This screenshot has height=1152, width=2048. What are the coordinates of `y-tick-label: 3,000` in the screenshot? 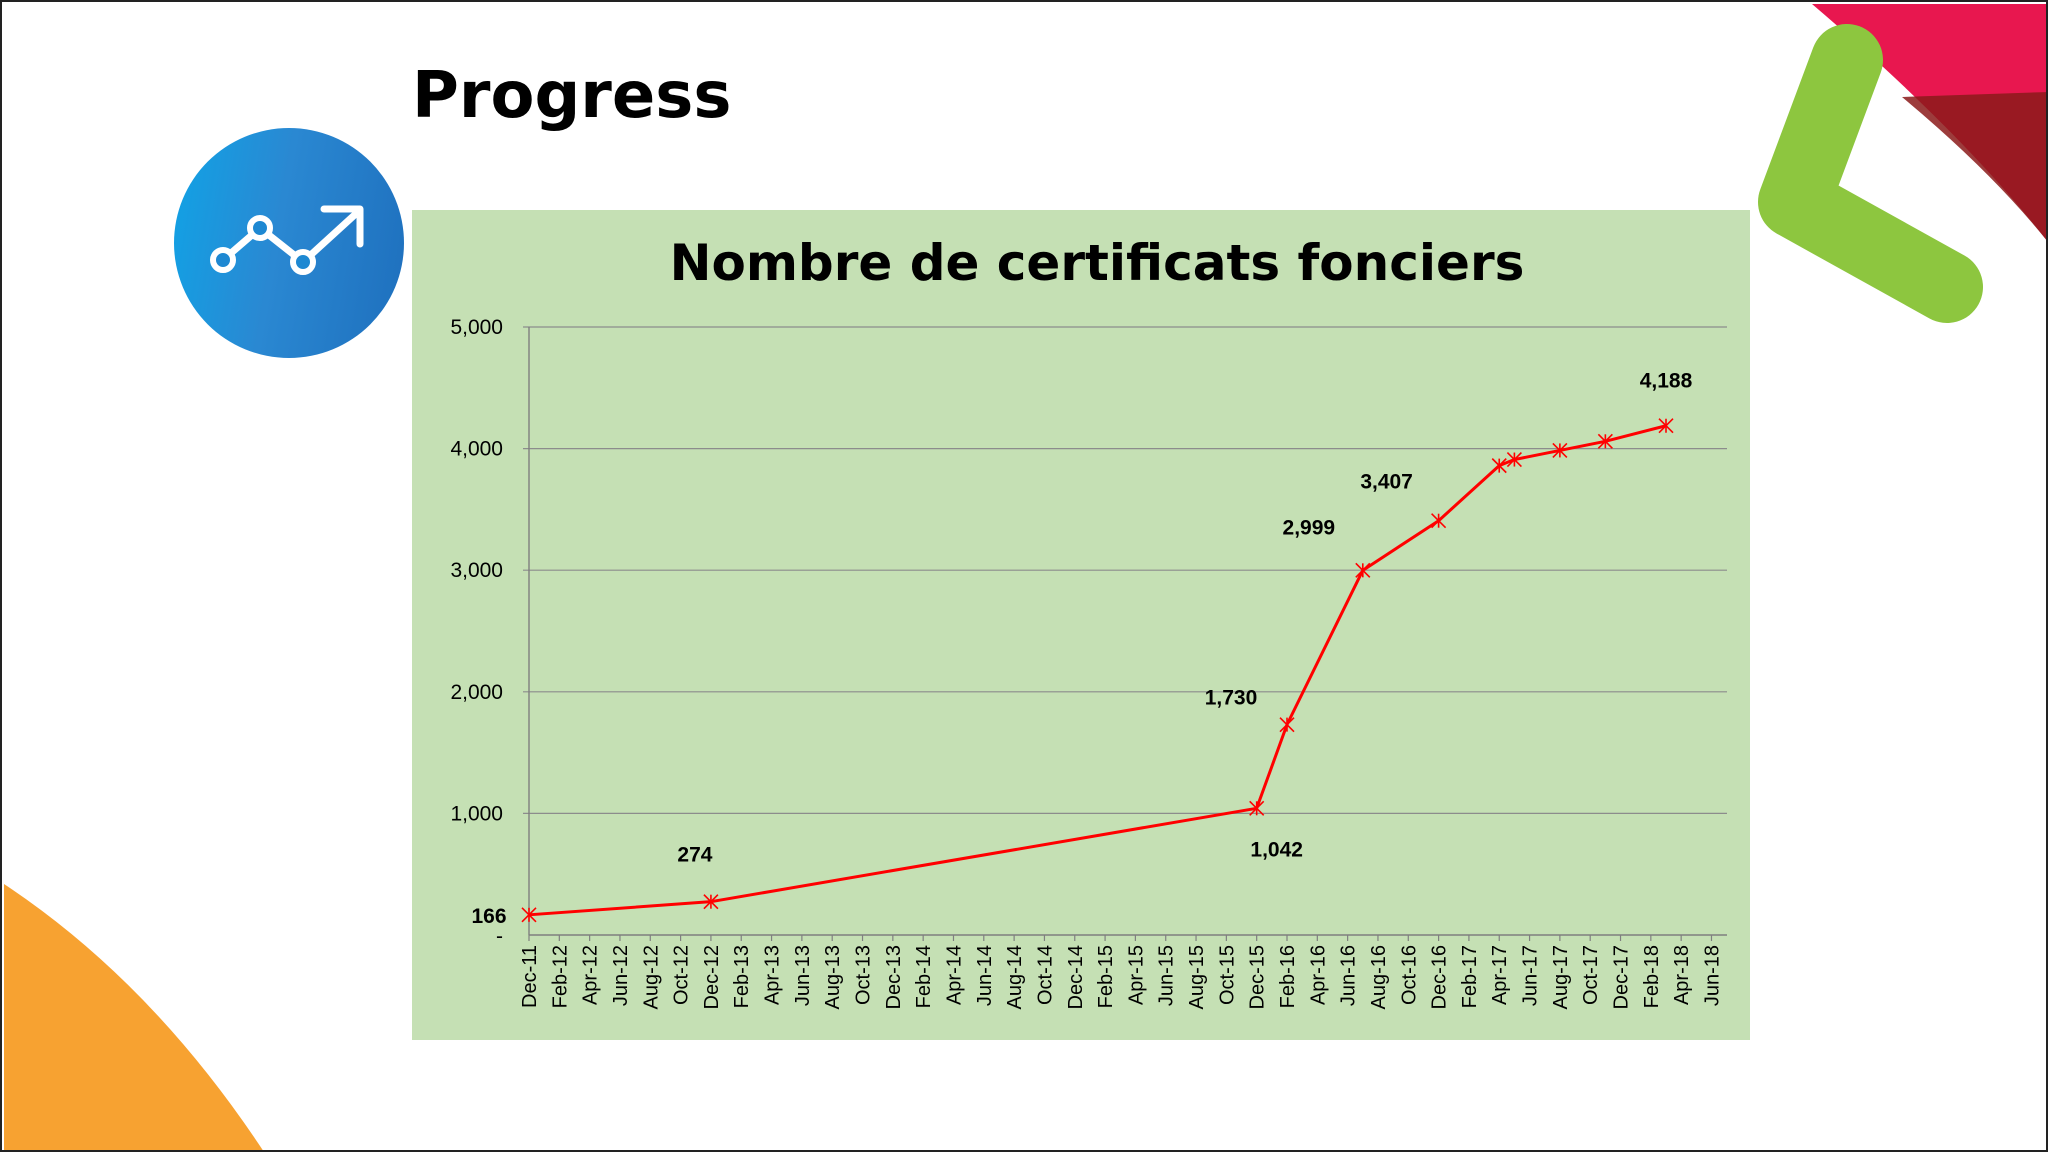 It's located at (476, 570).